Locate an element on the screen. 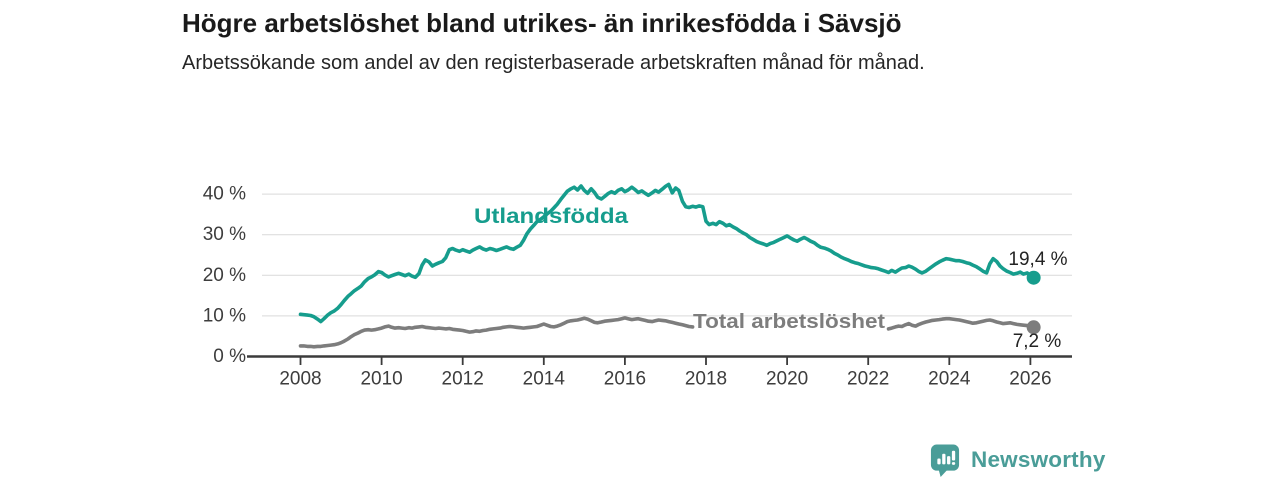 The height and width of the screenshot is (480, 1280). series-line-total is located at coordinates (667, 332).